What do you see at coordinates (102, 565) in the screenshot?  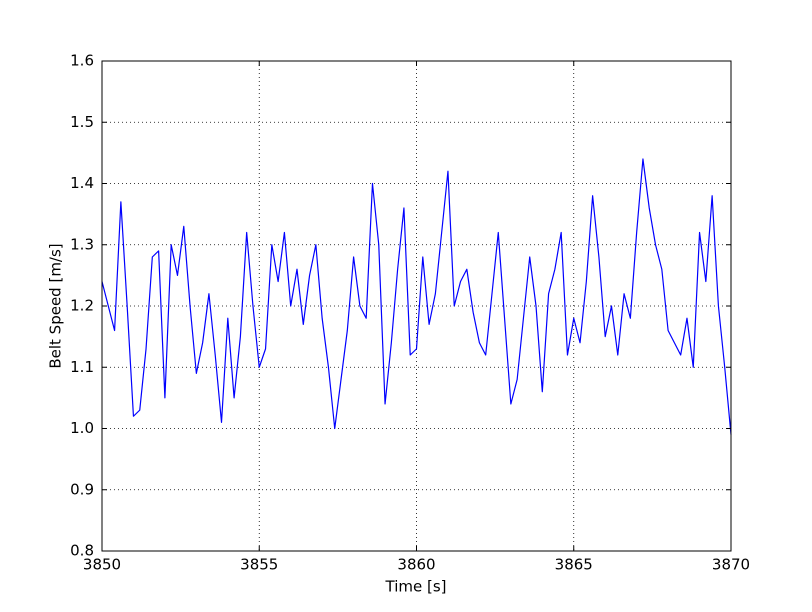 I see `x-tick-label: 3850` at bounding box center [102, 565].